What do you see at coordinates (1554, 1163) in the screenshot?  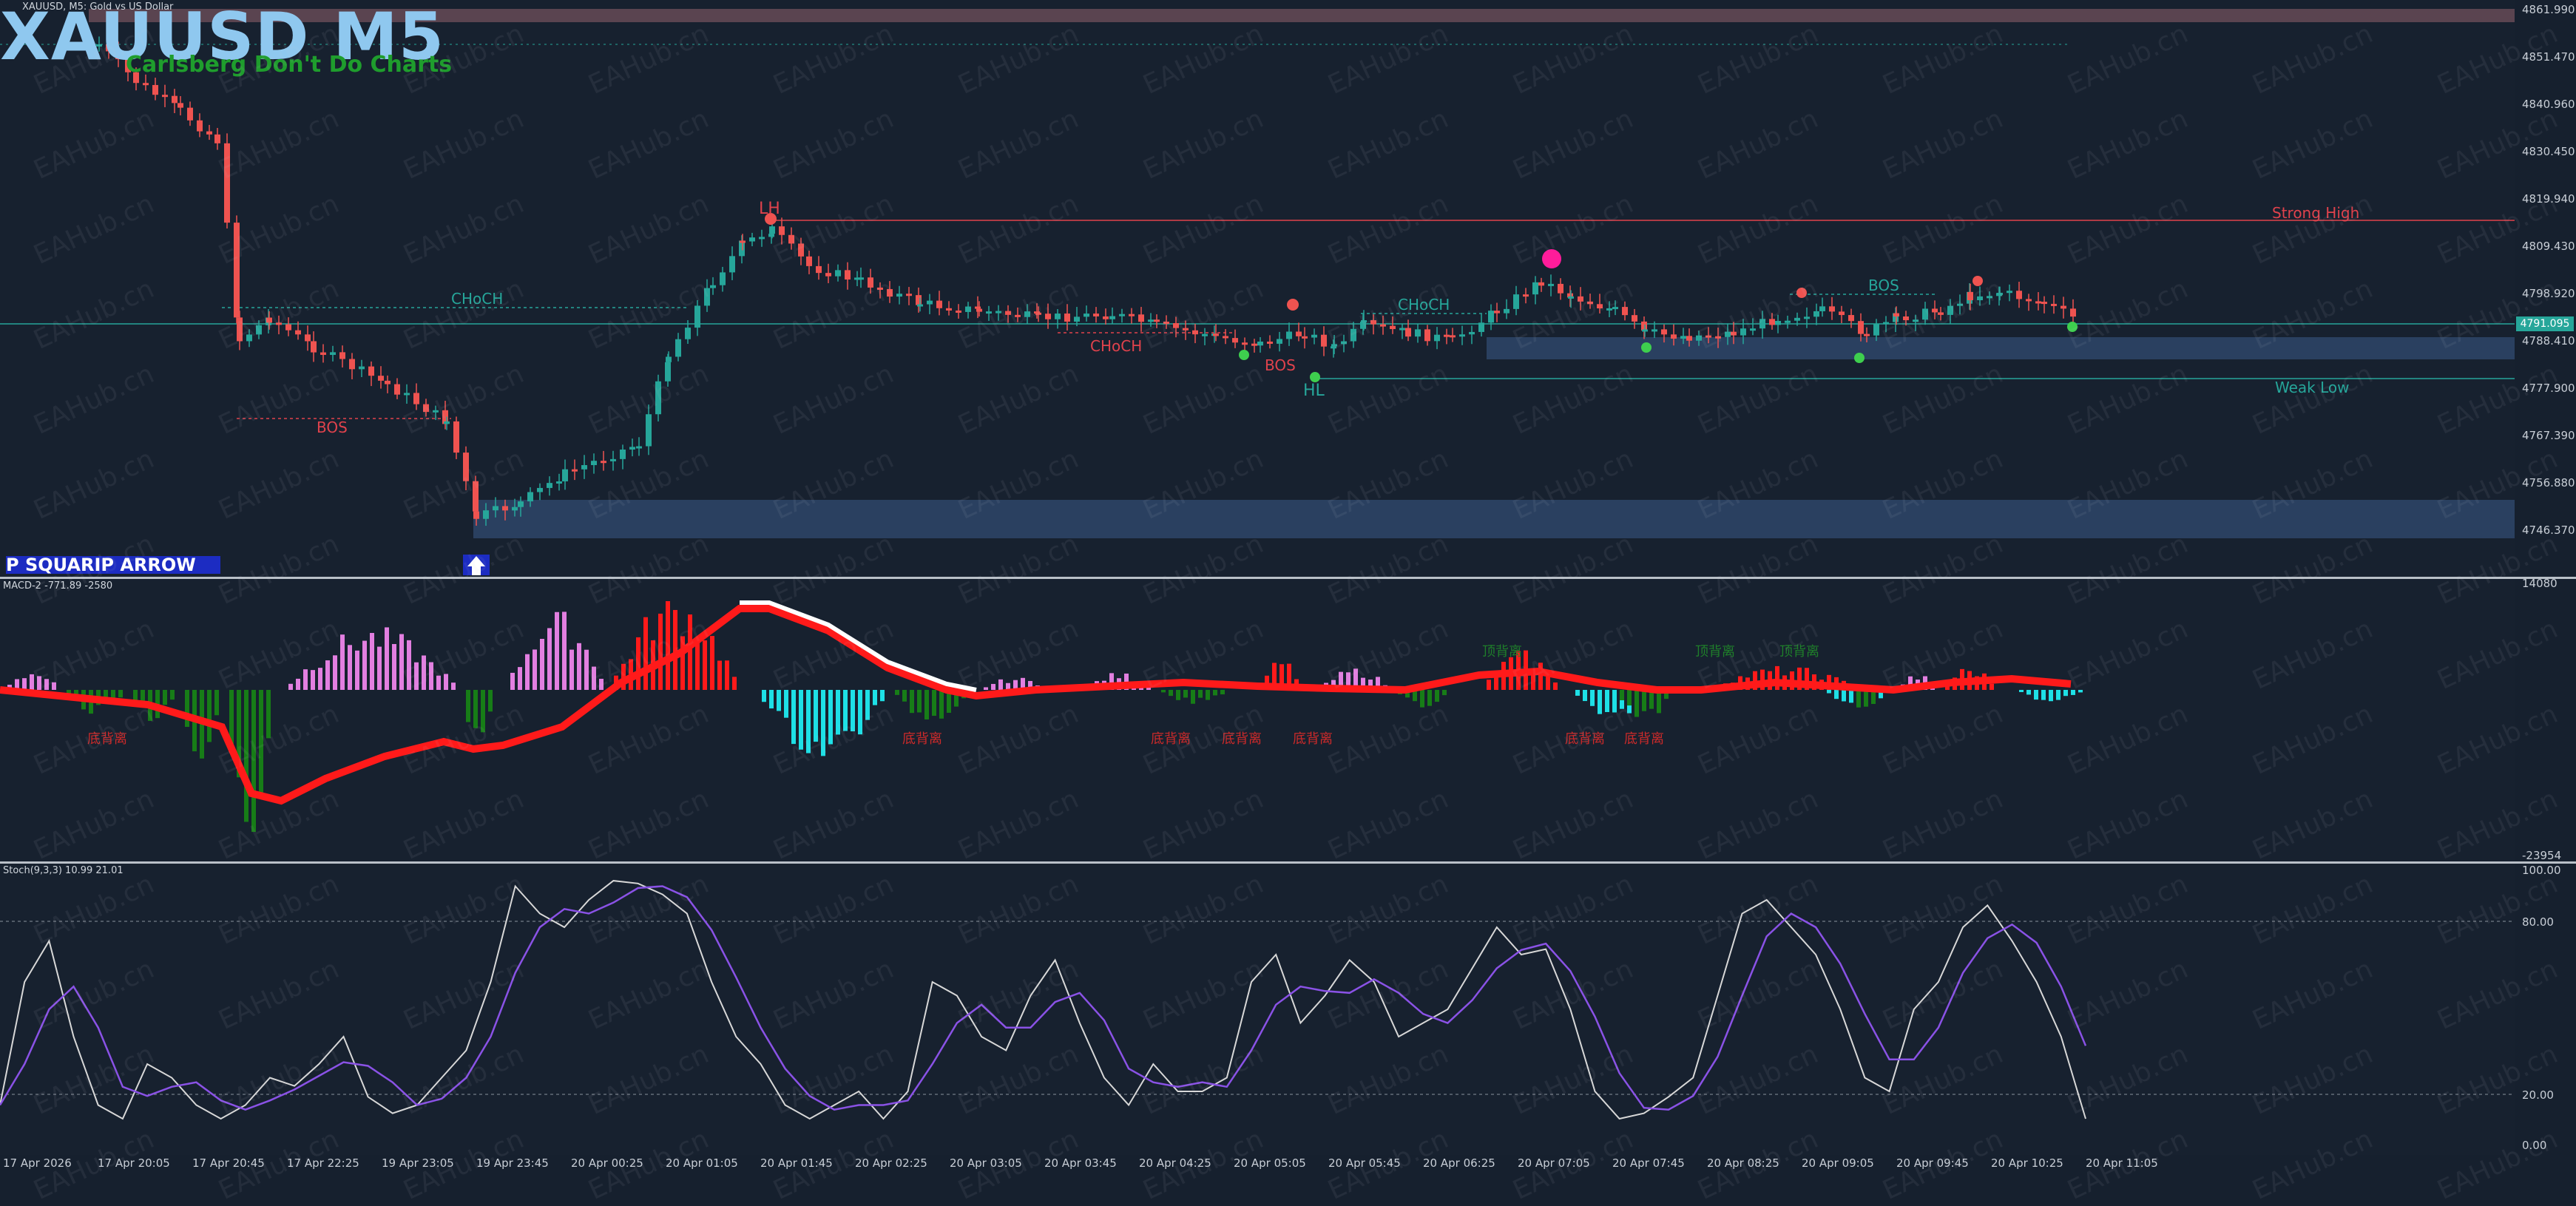 I see `time-axis-label: 20 Apr 07:05` at bounding box center [1554, 1163].